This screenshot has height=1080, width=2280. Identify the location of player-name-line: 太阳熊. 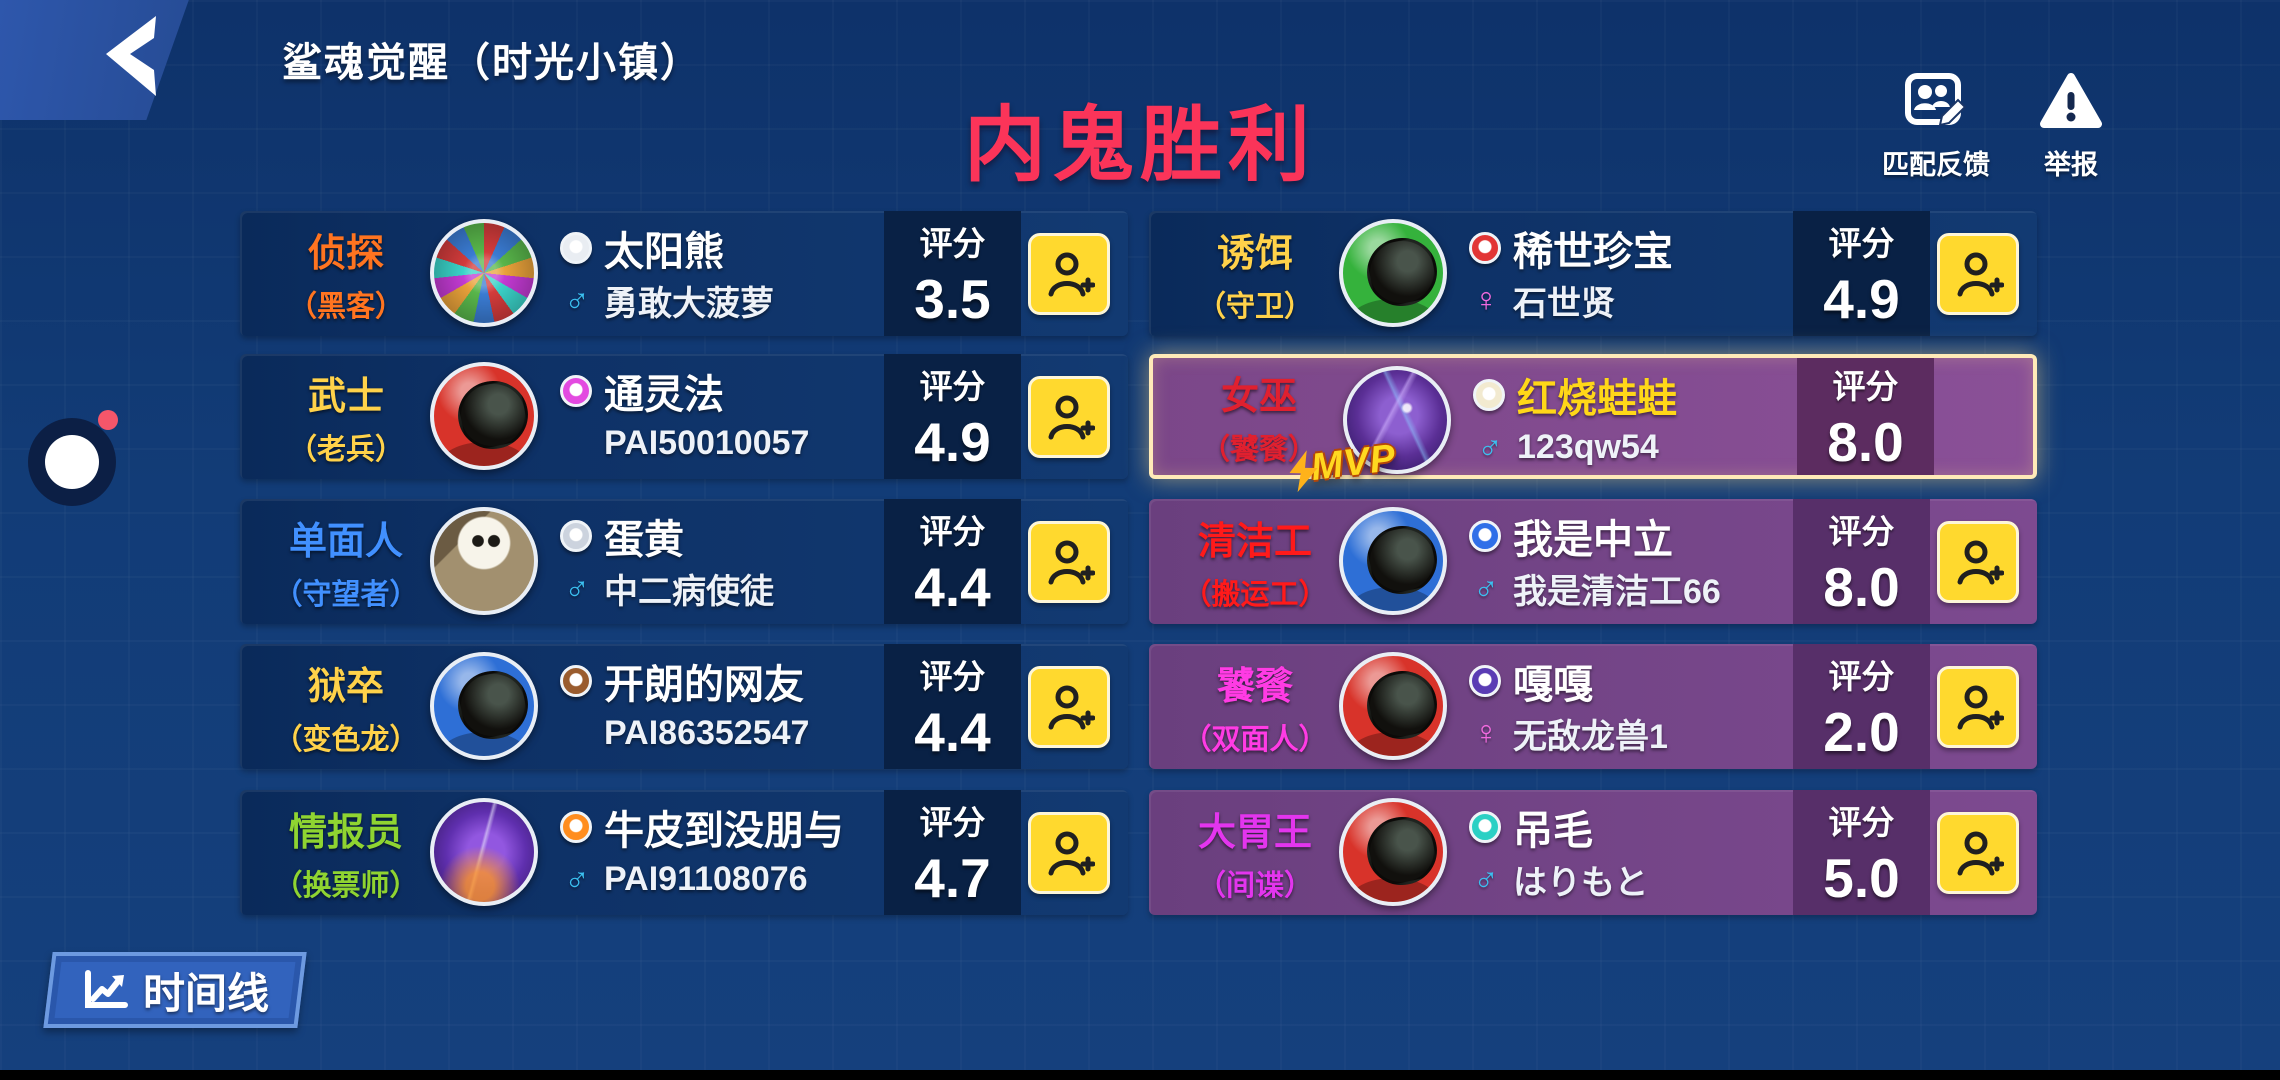
(667, 249).